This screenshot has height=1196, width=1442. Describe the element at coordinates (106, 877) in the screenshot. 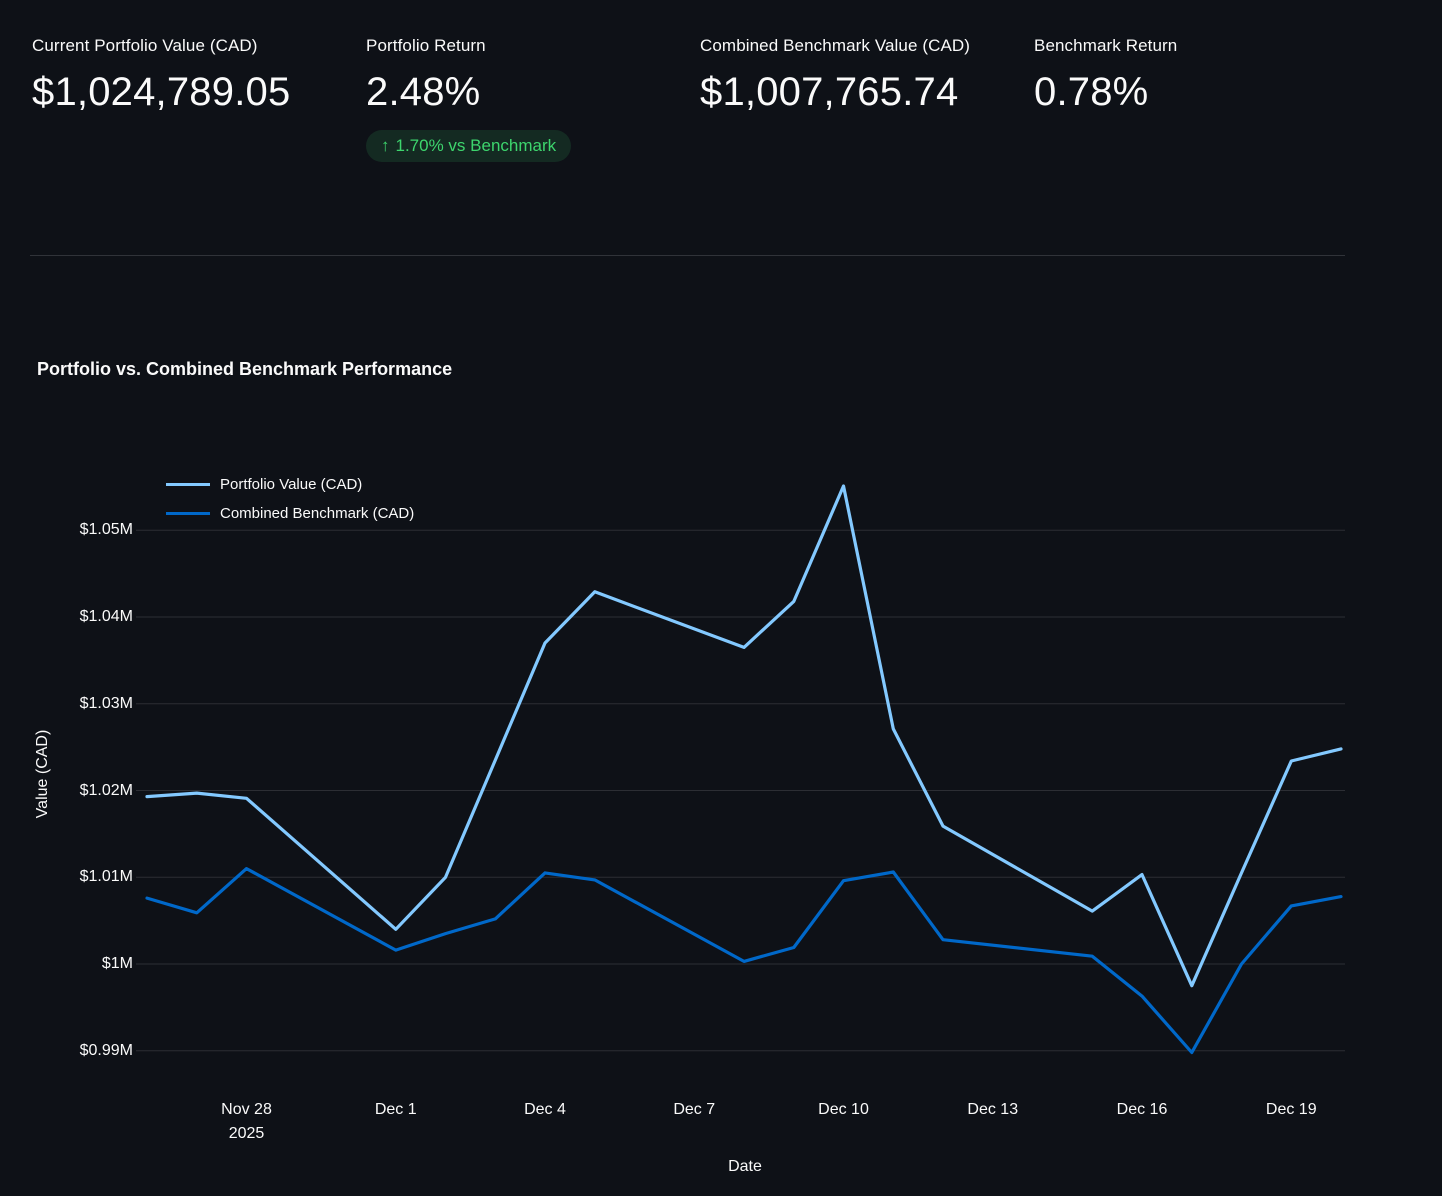

I see `y-tick-label: $1.01M` at that location.